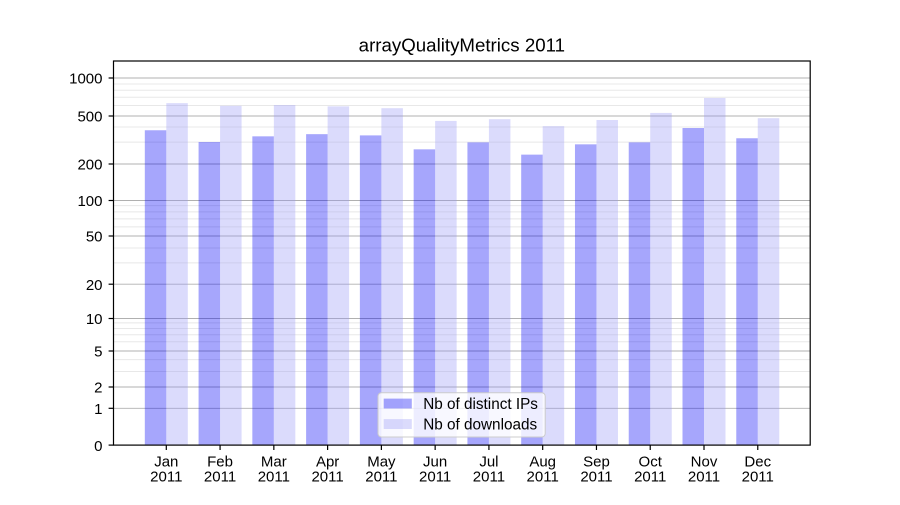 This screenshot has width=900, height=505. What do you see at coordinates (98, 446) in the screenshot?
I see `svg-text: 0` at bounding box center [98, 446].